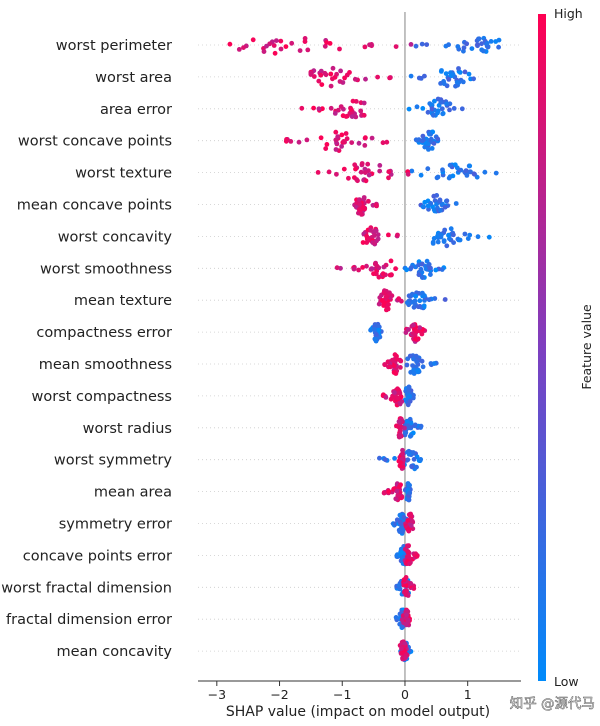 This screenshot has height=726, width=600. What do you see at coordinates (113, 461) in the screenshot?
I see `feature-label: worst symmetry` at bounding box center [113, 461].